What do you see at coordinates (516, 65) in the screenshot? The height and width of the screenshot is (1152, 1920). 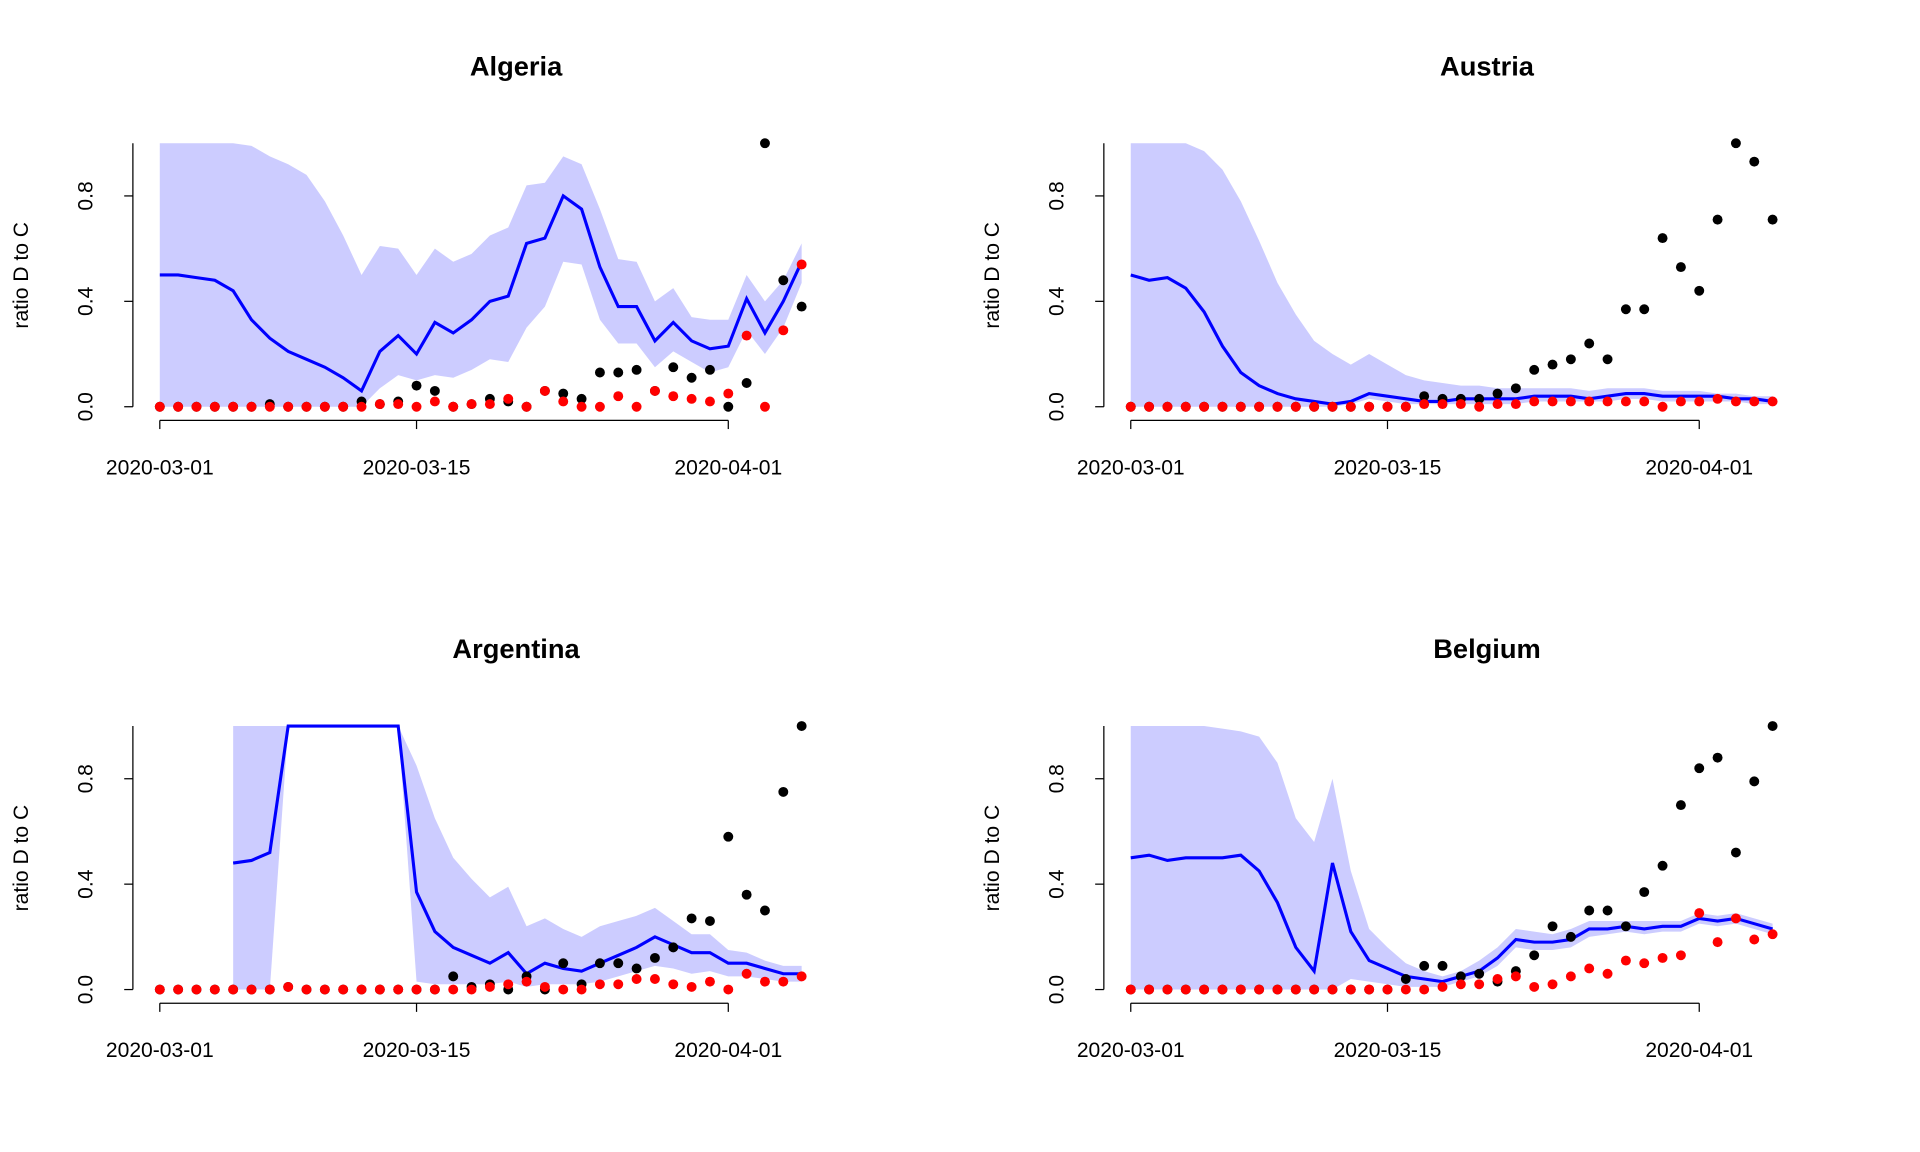 I see `panel-title: Algeria` at bounding box center [516, 65].